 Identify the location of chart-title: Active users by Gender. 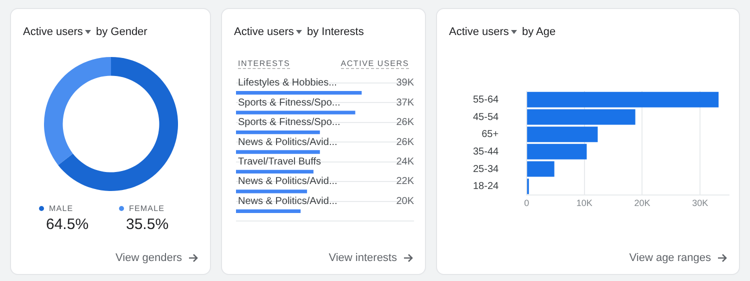
(85, 32).